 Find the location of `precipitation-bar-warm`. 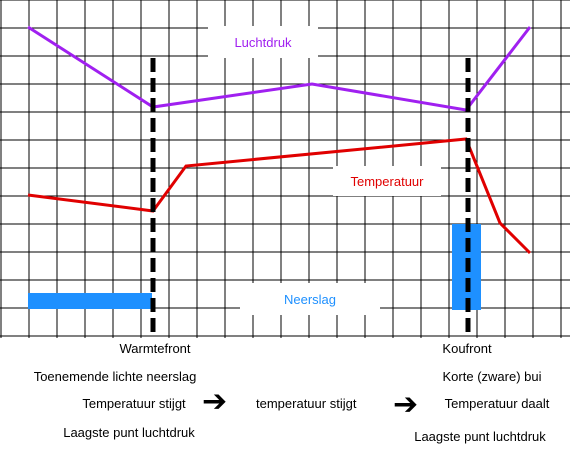

precipitation-bar-warm is located at coordinates (90, 301).